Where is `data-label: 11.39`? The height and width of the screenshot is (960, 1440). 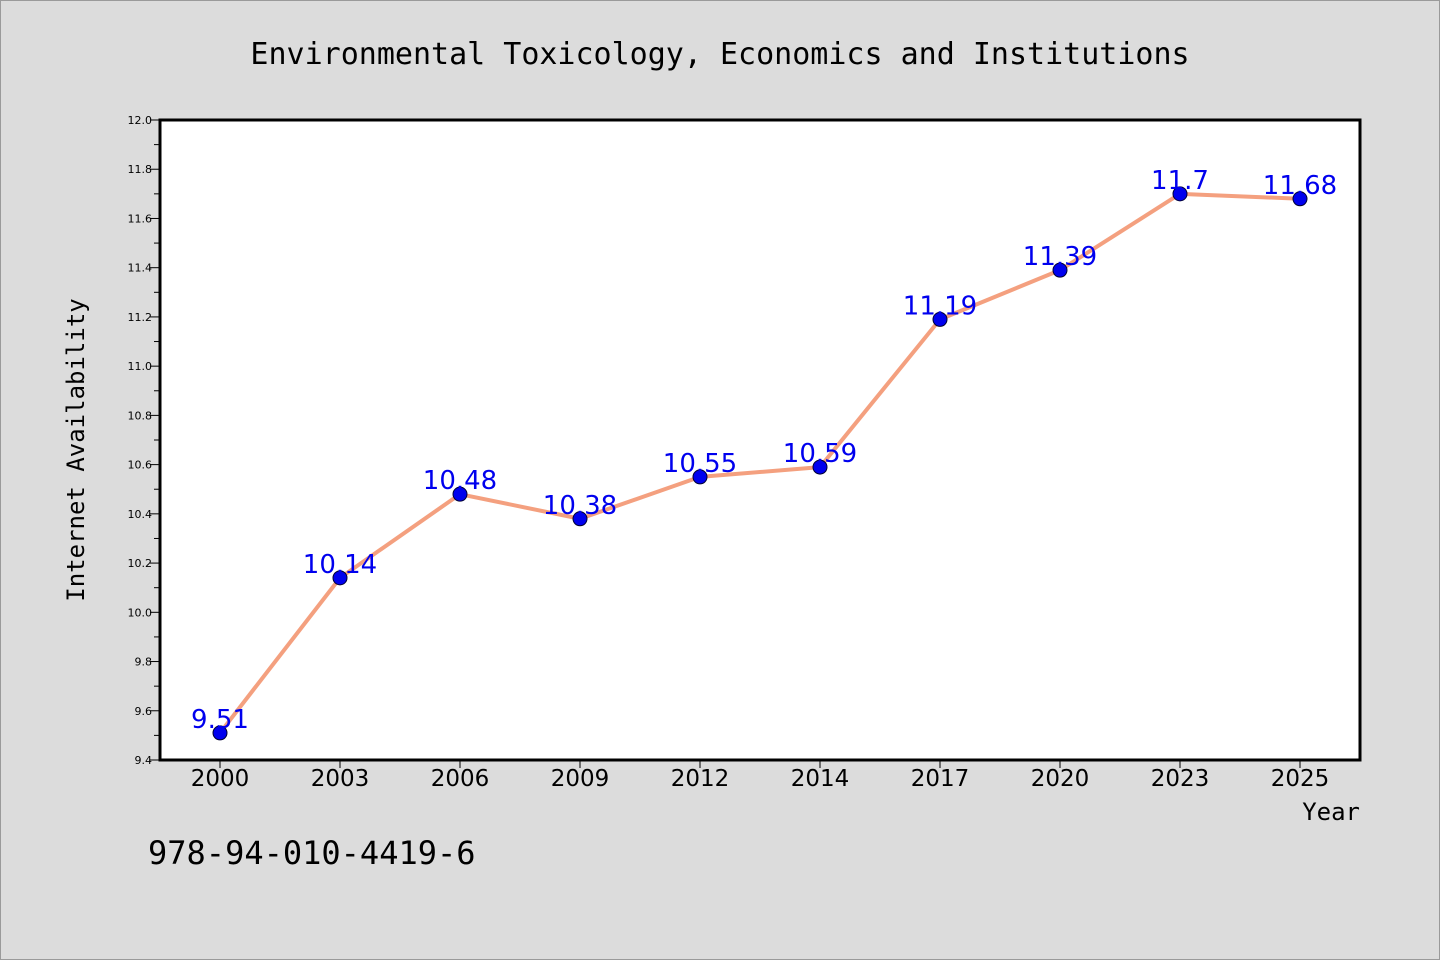 data-label: 11.39 is located at coordinates (1060, 257).